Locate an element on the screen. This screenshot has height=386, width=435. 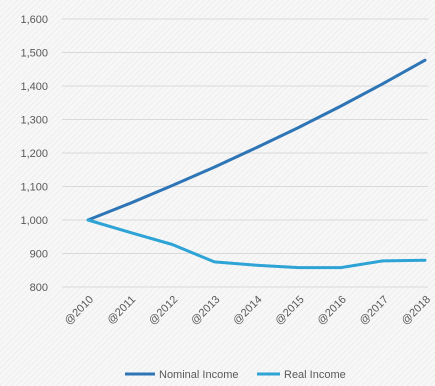
x-tick-label: @2016 is located at coordinates (332, 311).